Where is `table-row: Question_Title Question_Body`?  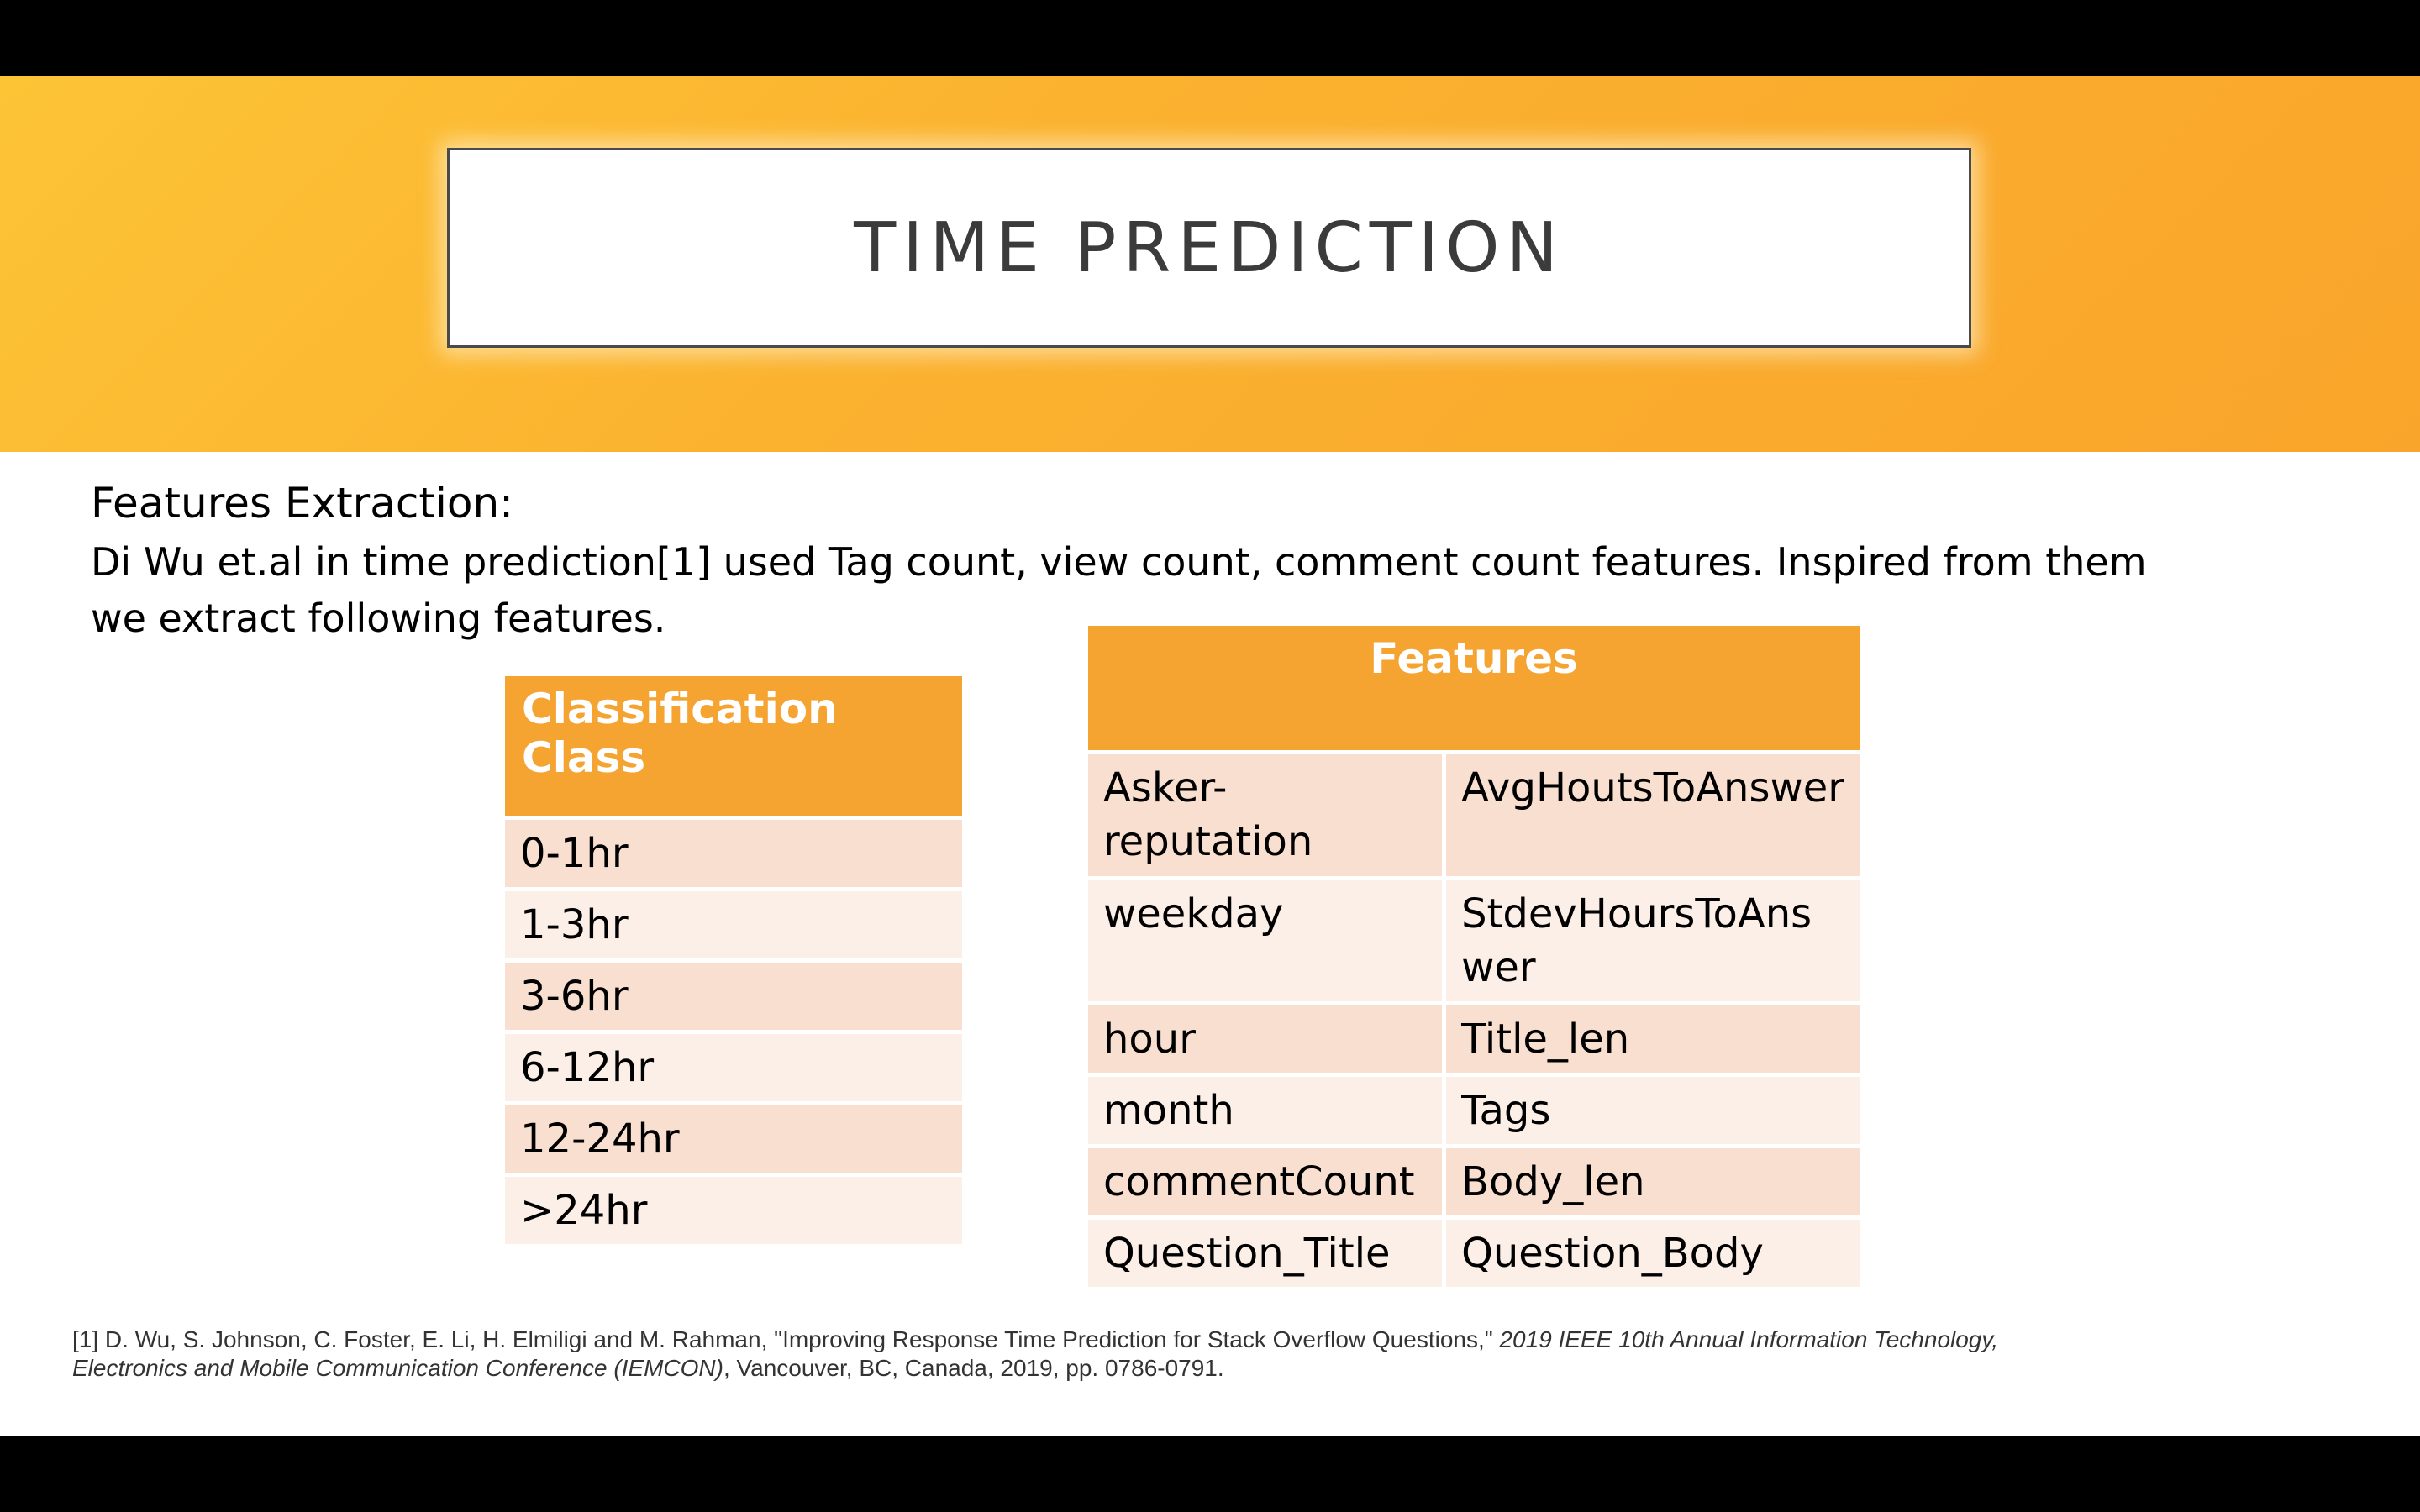 table-row: Question_Title Question_Body is located at coordinates (1473, 1253).